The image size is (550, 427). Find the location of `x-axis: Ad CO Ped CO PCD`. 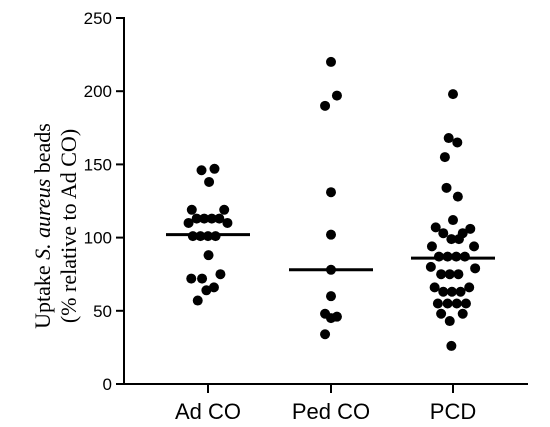

x-axis: Ad CO Ped CO PCD is located at coordinates (326, 403).